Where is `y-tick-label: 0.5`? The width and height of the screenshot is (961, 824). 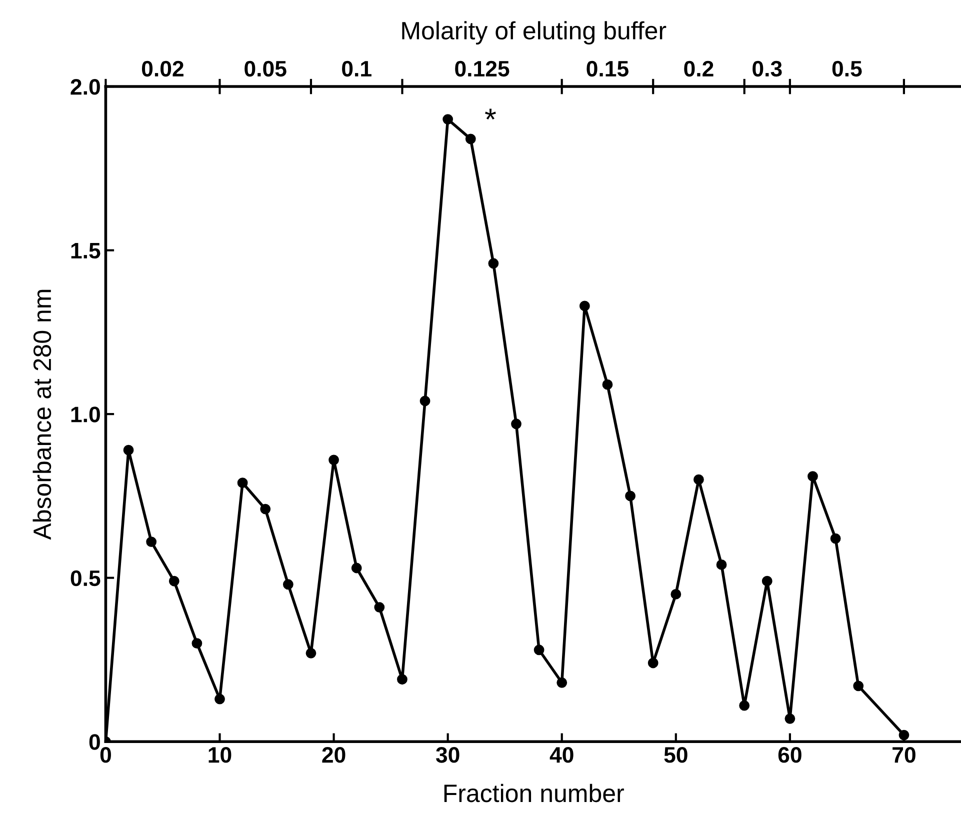
y-tick-label: 0.5 is located at coordinates (85, 578).